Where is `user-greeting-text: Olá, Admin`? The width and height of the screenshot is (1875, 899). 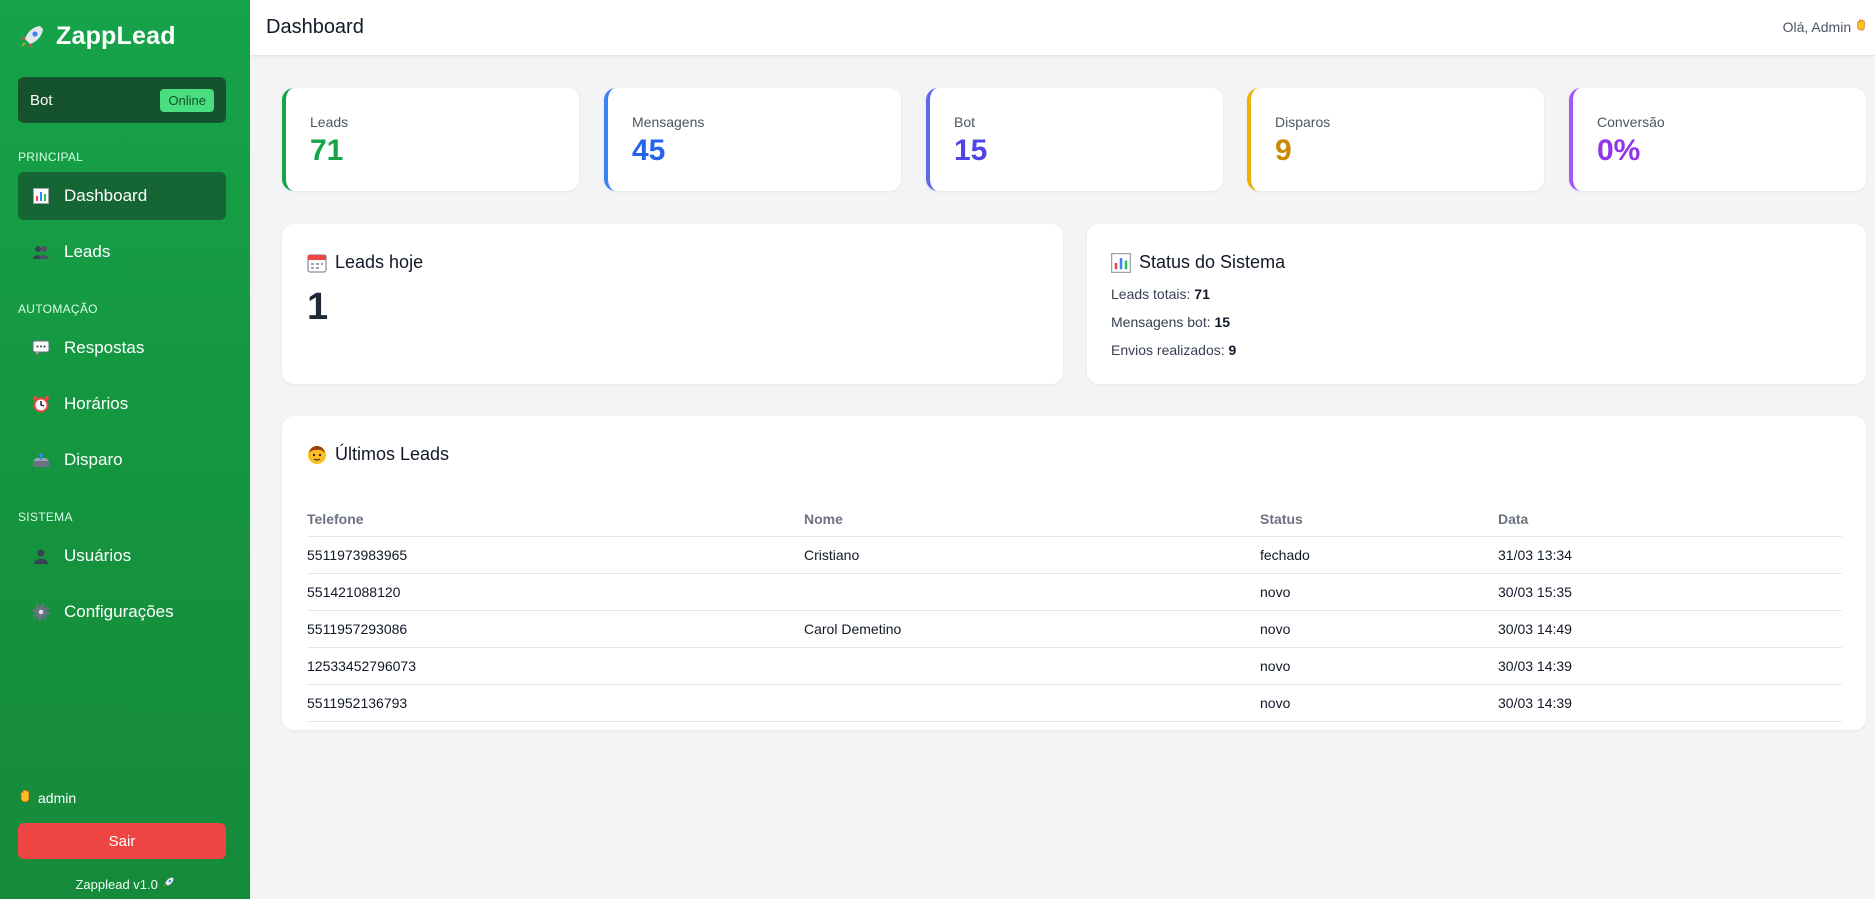 user-greeting-text: Olá, Admin is located at coordinates (1817, 27).